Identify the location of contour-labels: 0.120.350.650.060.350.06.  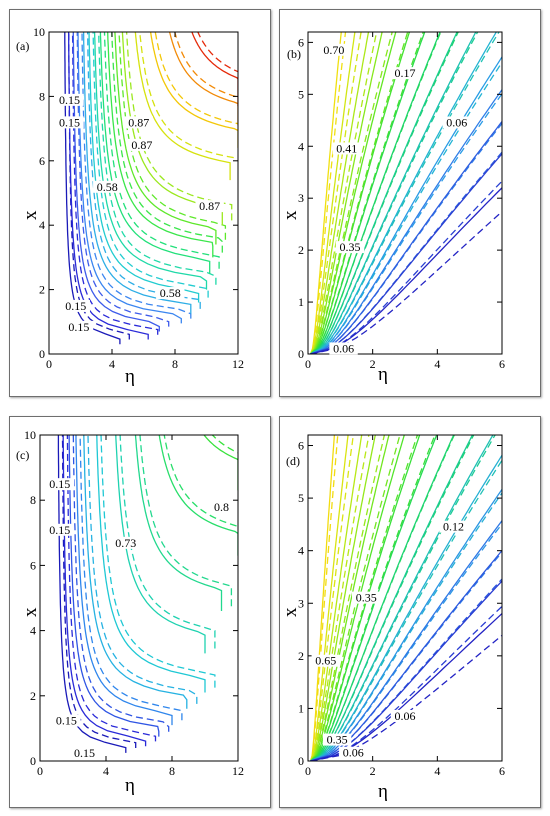
(389, 640).